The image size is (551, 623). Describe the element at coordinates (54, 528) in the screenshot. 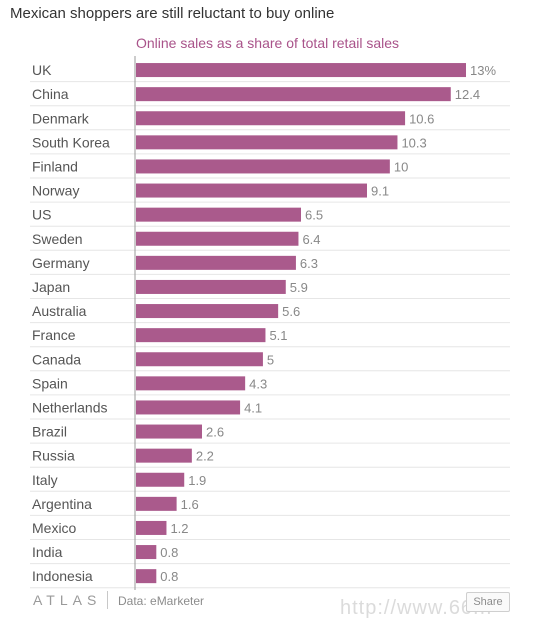

I see `category-label: Mexico` at that location.